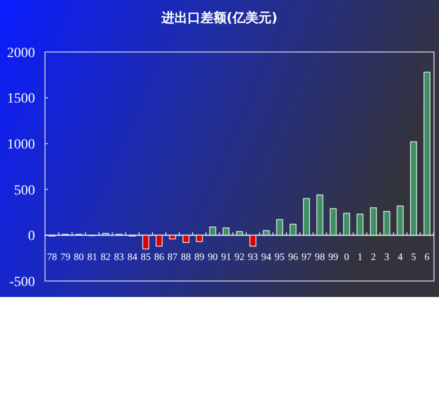 The width and height of the screenshot is (439, 417). I want to click on x-tick-label: 96, so click(293, 258).